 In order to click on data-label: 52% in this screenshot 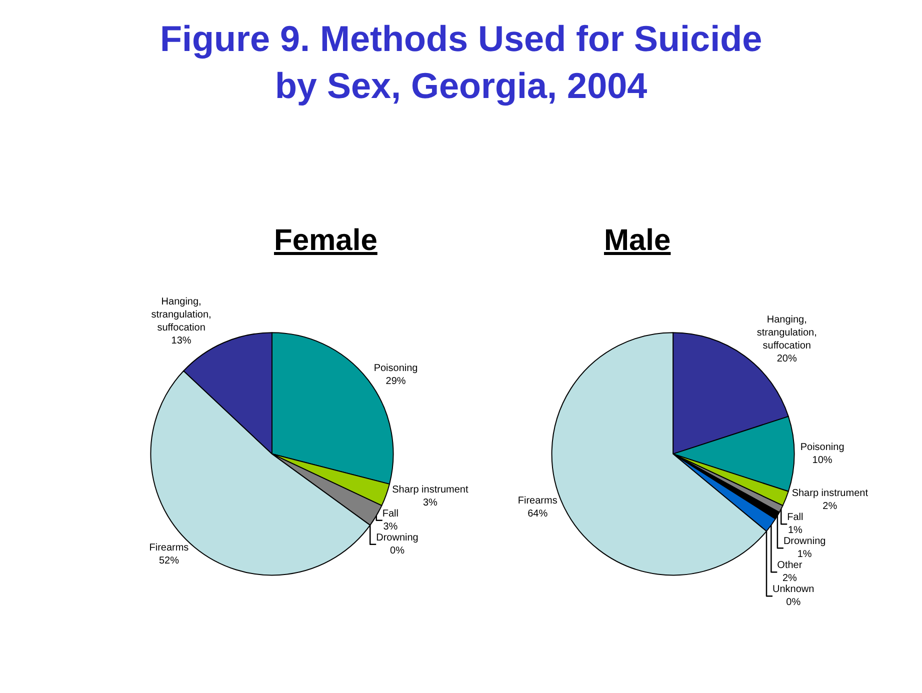, I will do `click(169, 560)`.